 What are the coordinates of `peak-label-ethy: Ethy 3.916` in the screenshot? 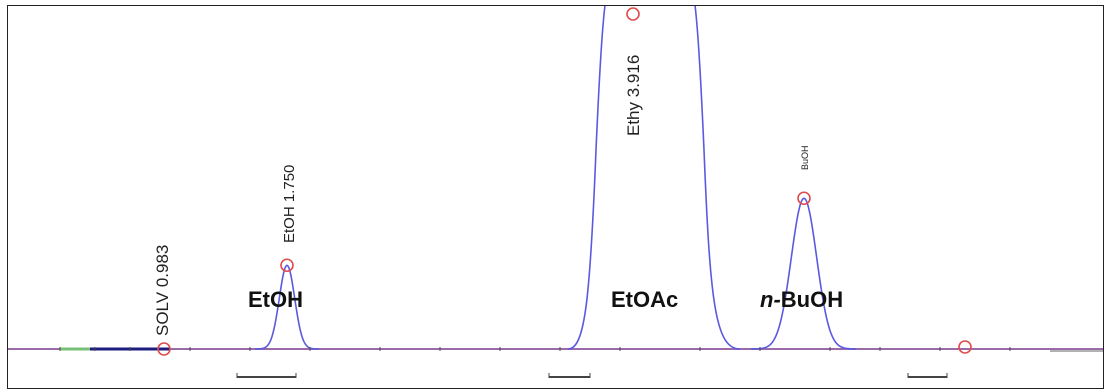 It's located at (633, 95).